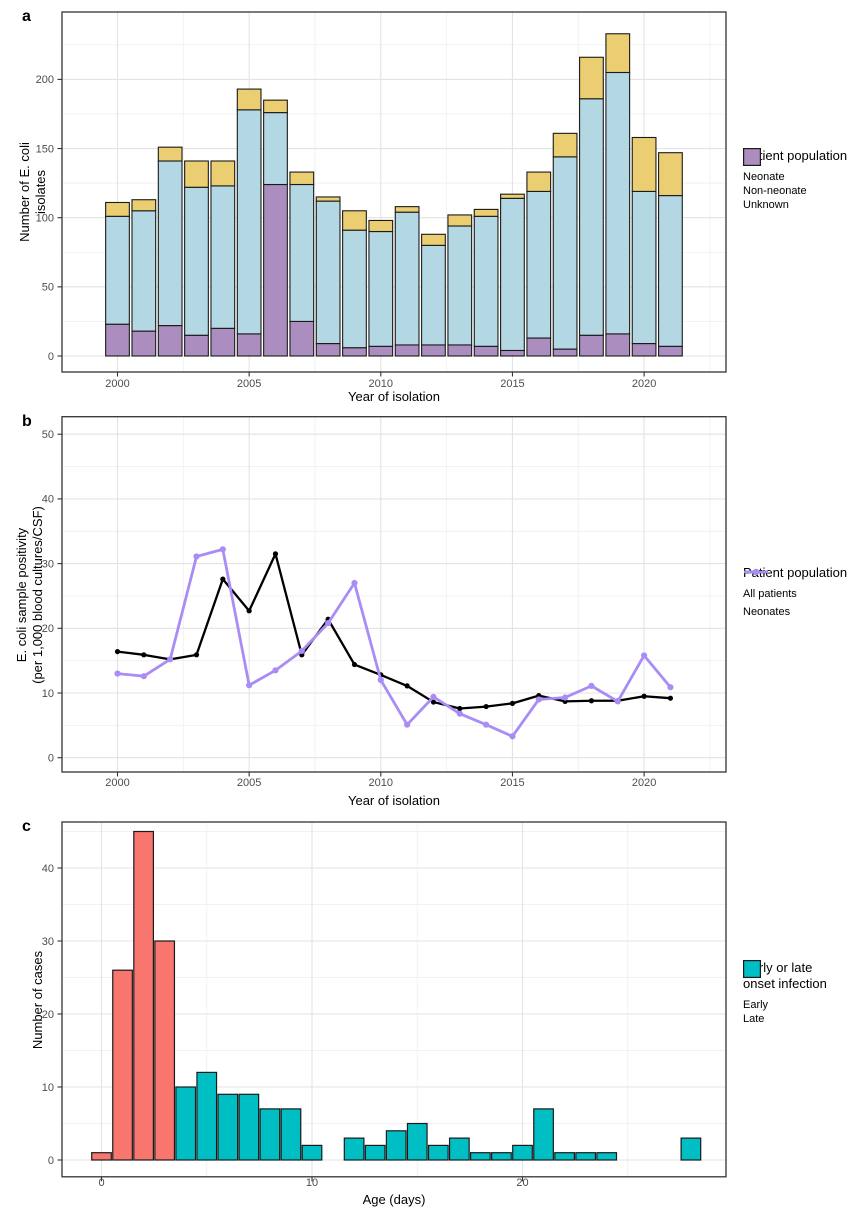  What do you see at coordinates (801, 584) in the screenshot?
I see `legend-item: All patients` at bounding box center [801, 584].